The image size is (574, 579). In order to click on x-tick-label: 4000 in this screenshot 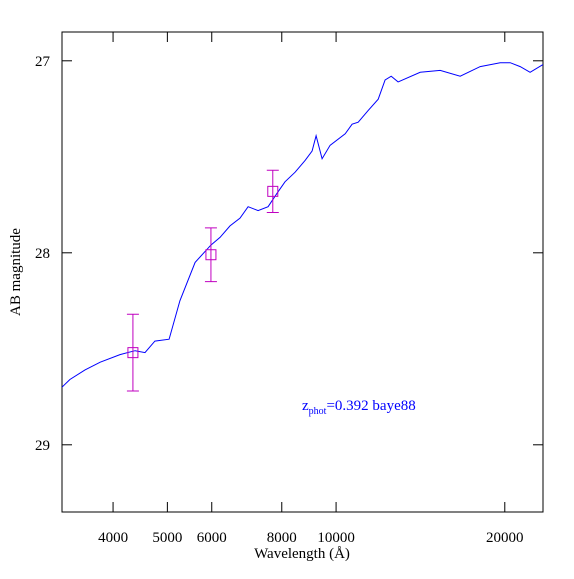, I will do `click(113, 538)`.